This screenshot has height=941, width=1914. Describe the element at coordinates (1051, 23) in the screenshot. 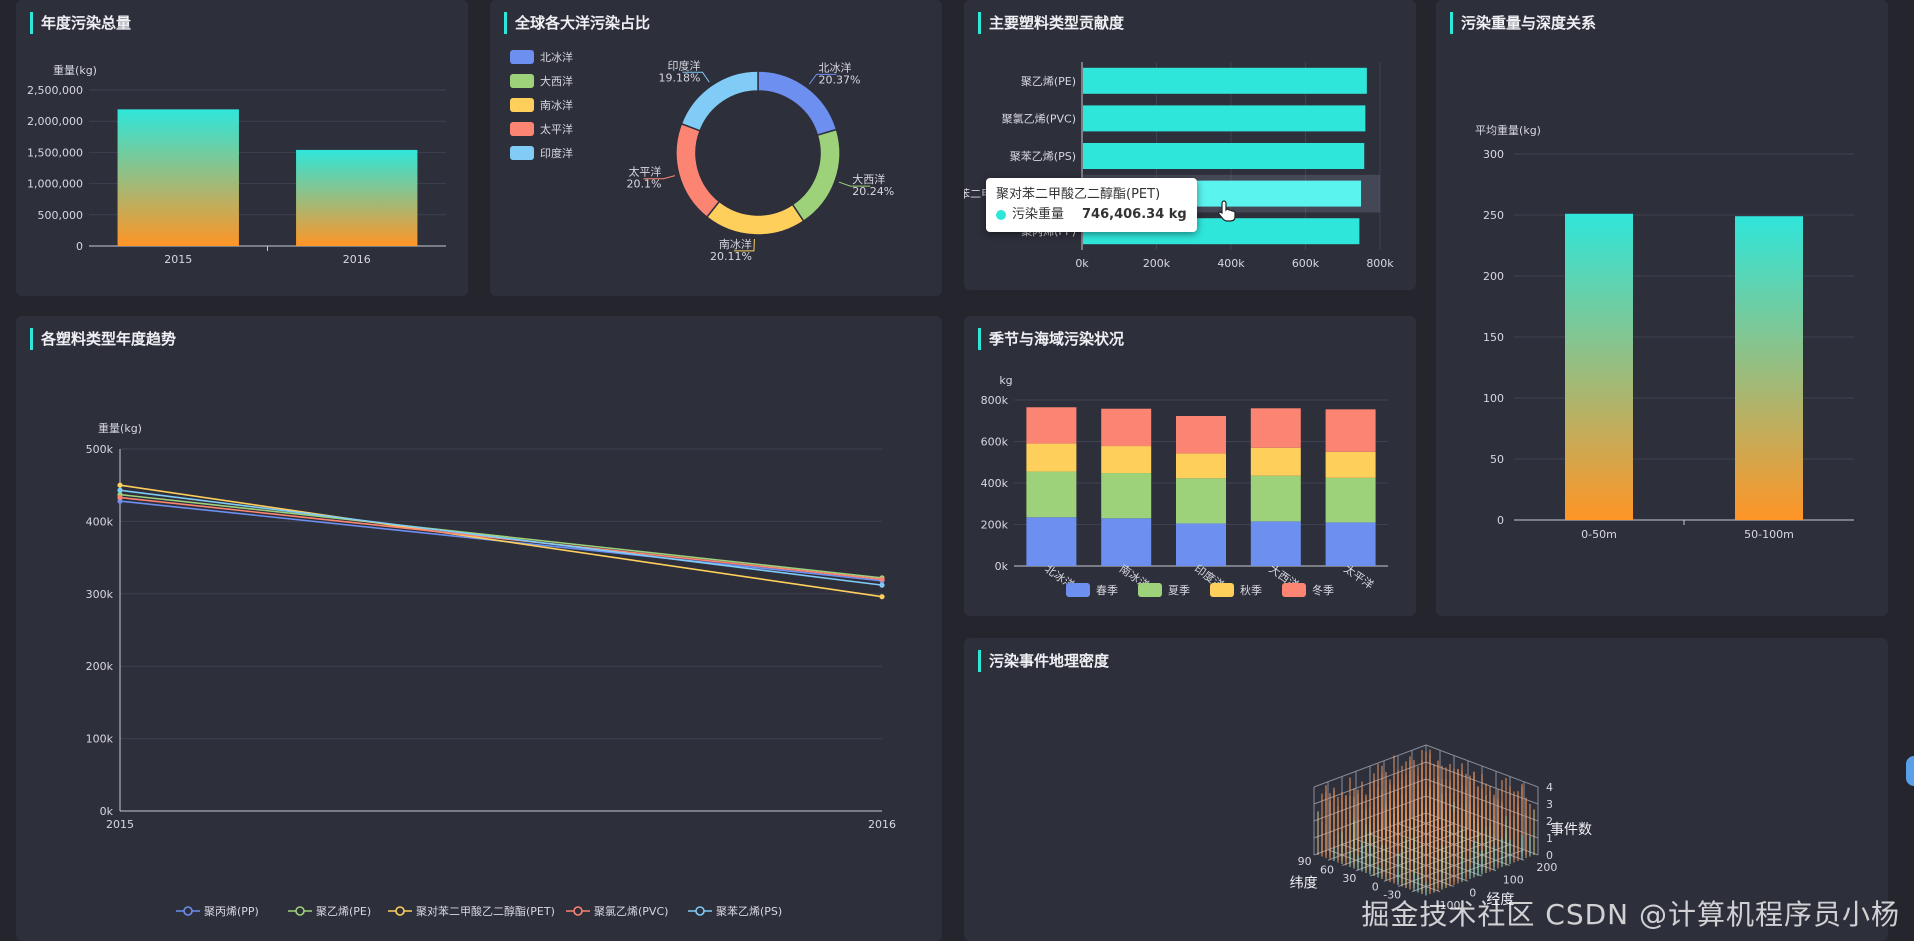

I see `panel-title: 主要塑料类型贡献度` at that location.